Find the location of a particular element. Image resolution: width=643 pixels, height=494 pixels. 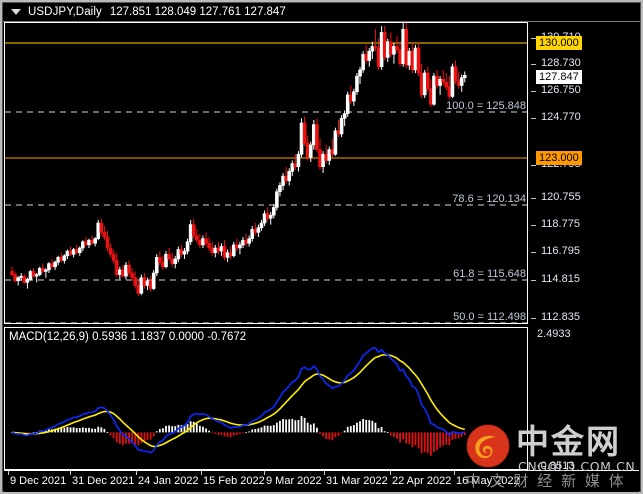

price-tick-label: 120.755 is located at coordinates (561, 197).